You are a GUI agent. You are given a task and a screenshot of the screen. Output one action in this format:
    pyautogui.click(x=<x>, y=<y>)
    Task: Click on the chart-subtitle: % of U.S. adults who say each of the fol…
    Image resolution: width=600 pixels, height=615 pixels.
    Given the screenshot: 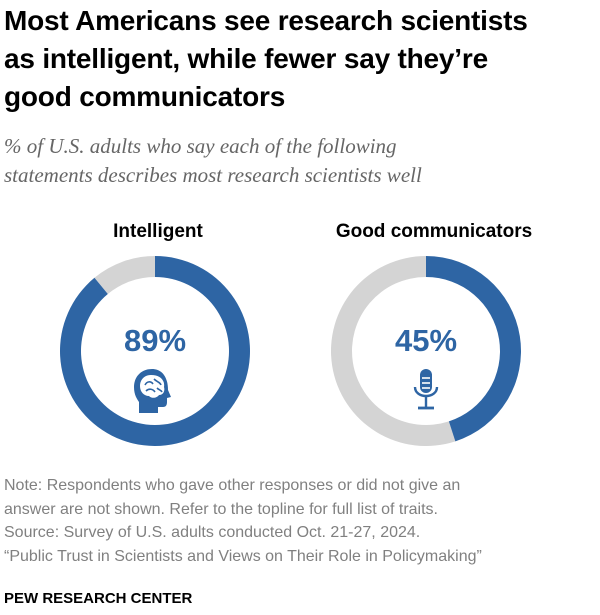 What is the action you would take?
    pyautogui.click(x=300, y=161)
    